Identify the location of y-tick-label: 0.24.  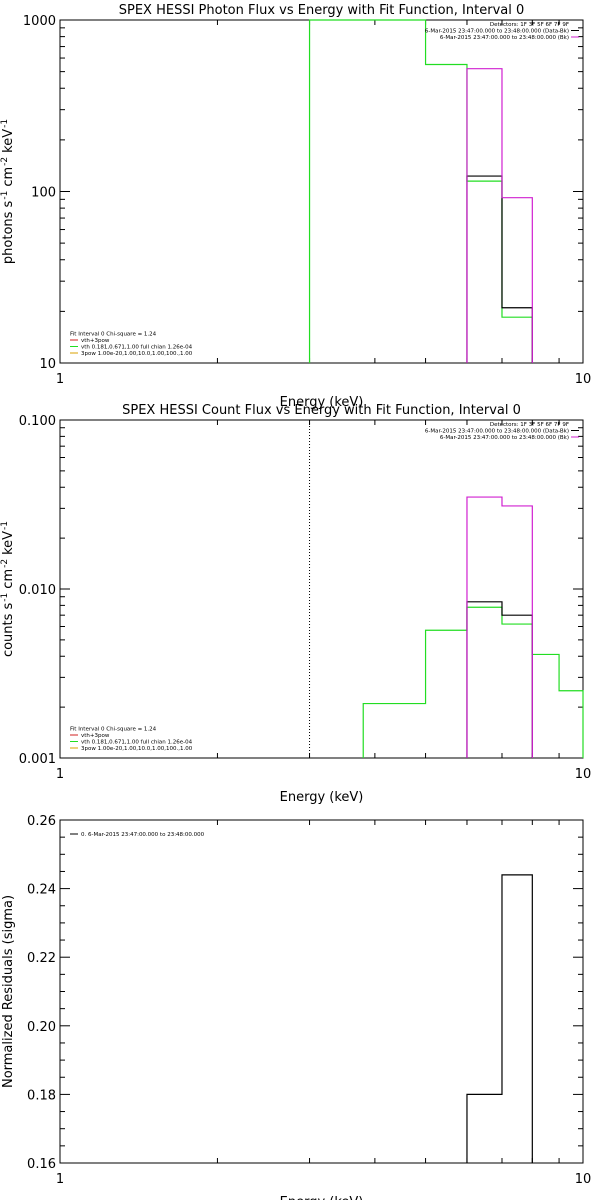
(41, 890).